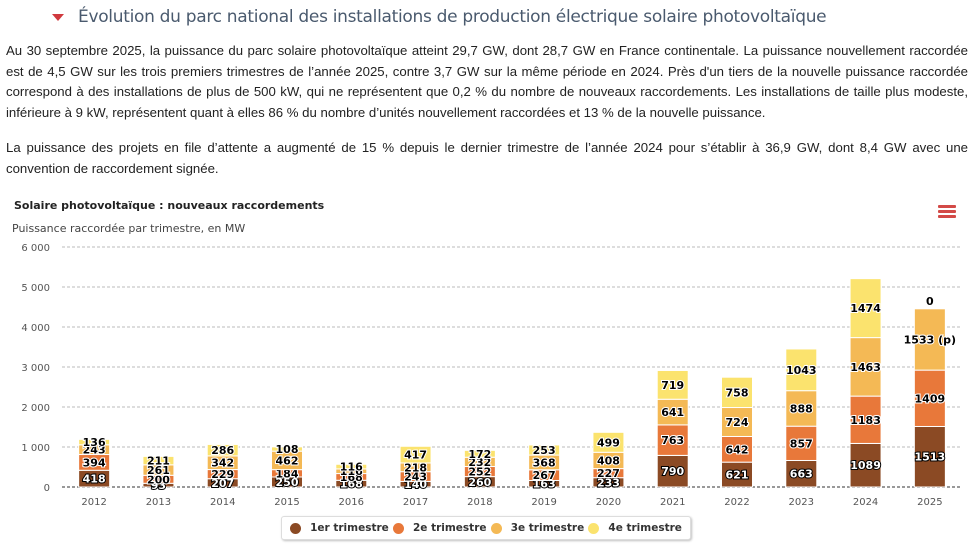 This screenshot has height=555, width=974. I want to click on data-label: 1089, so click(865, 465).